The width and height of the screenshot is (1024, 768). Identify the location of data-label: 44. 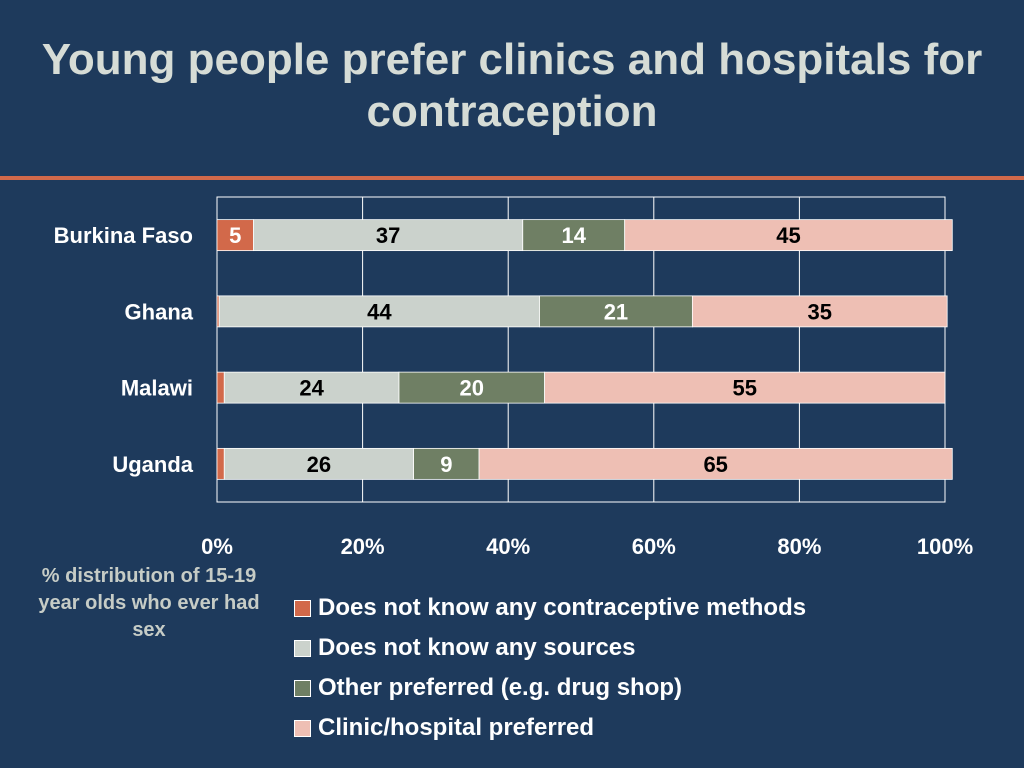
(379, 311).